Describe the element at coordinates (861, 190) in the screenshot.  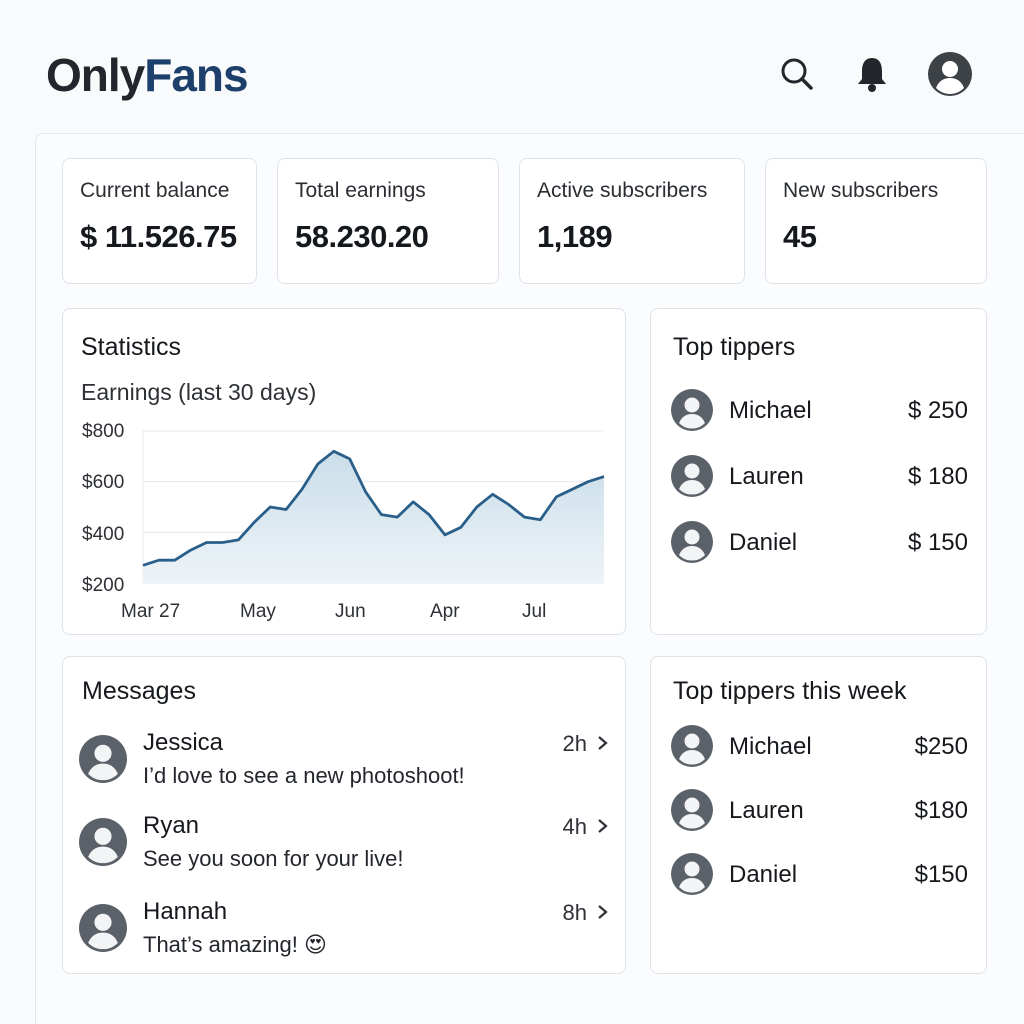
I see `stat-label: New subscribers` at that location.